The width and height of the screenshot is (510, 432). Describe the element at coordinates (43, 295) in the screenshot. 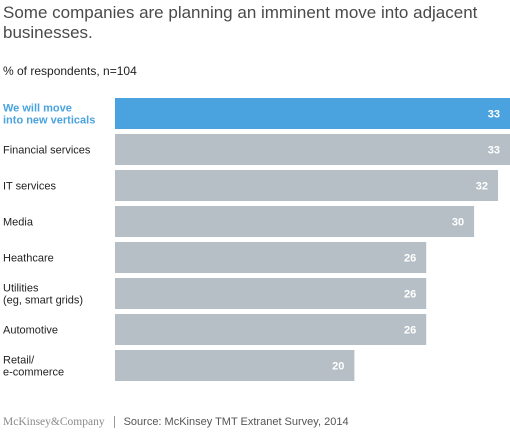

I see `category-label: Utilities (eg, smart grids)` at that location.